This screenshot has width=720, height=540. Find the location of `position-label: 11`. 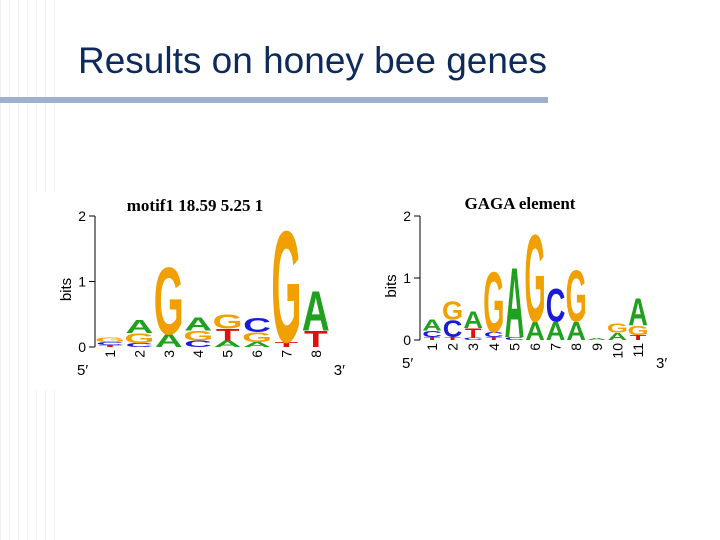

position-label: 11 is located at coordinates (638, 350).